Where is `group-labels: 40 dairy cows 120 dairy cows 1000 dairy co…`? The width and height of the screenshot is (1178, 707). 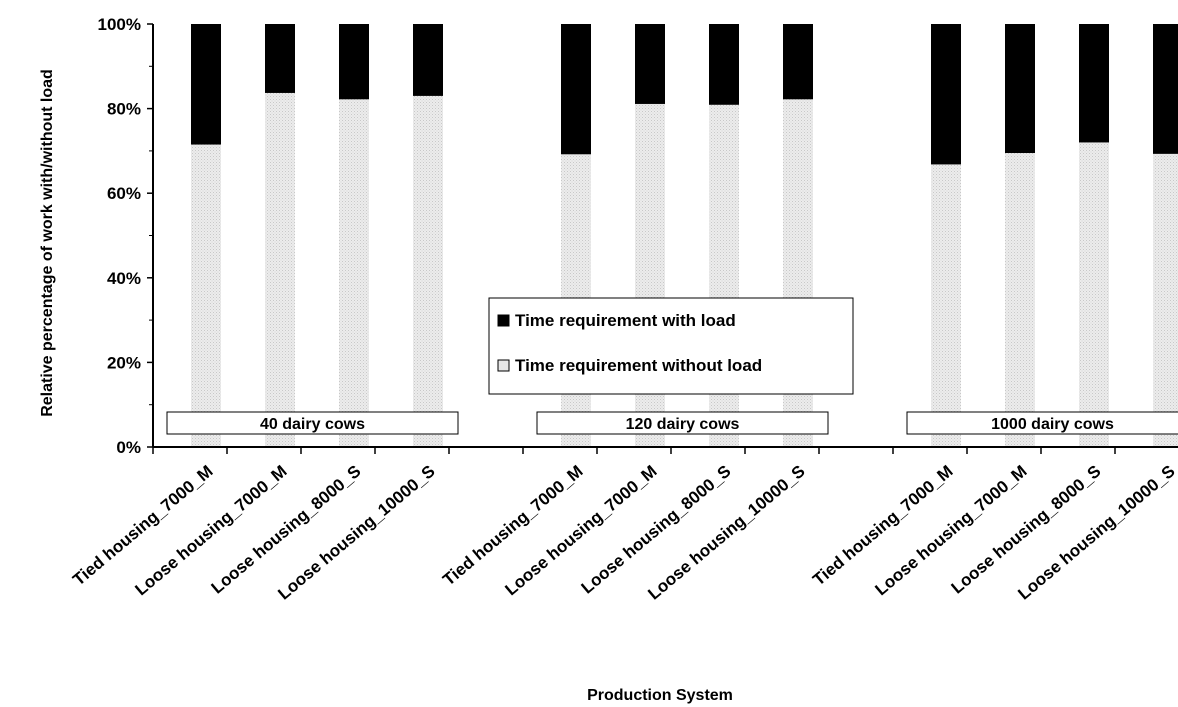
group-labels: 40 dairy cows 120 dairy cows 1000 dairy co… is located at coordinates (672, 423).